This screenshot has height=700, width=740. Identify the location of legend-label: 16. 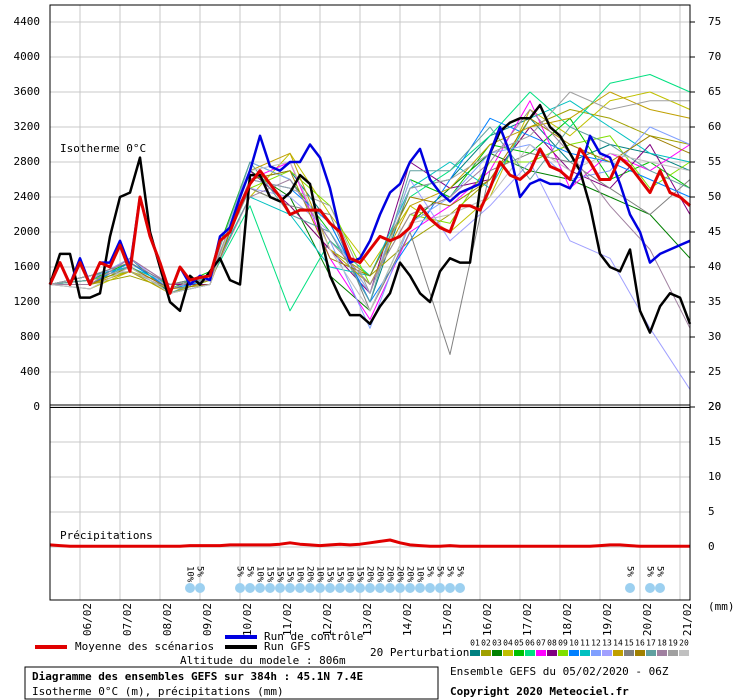
(640, 643).